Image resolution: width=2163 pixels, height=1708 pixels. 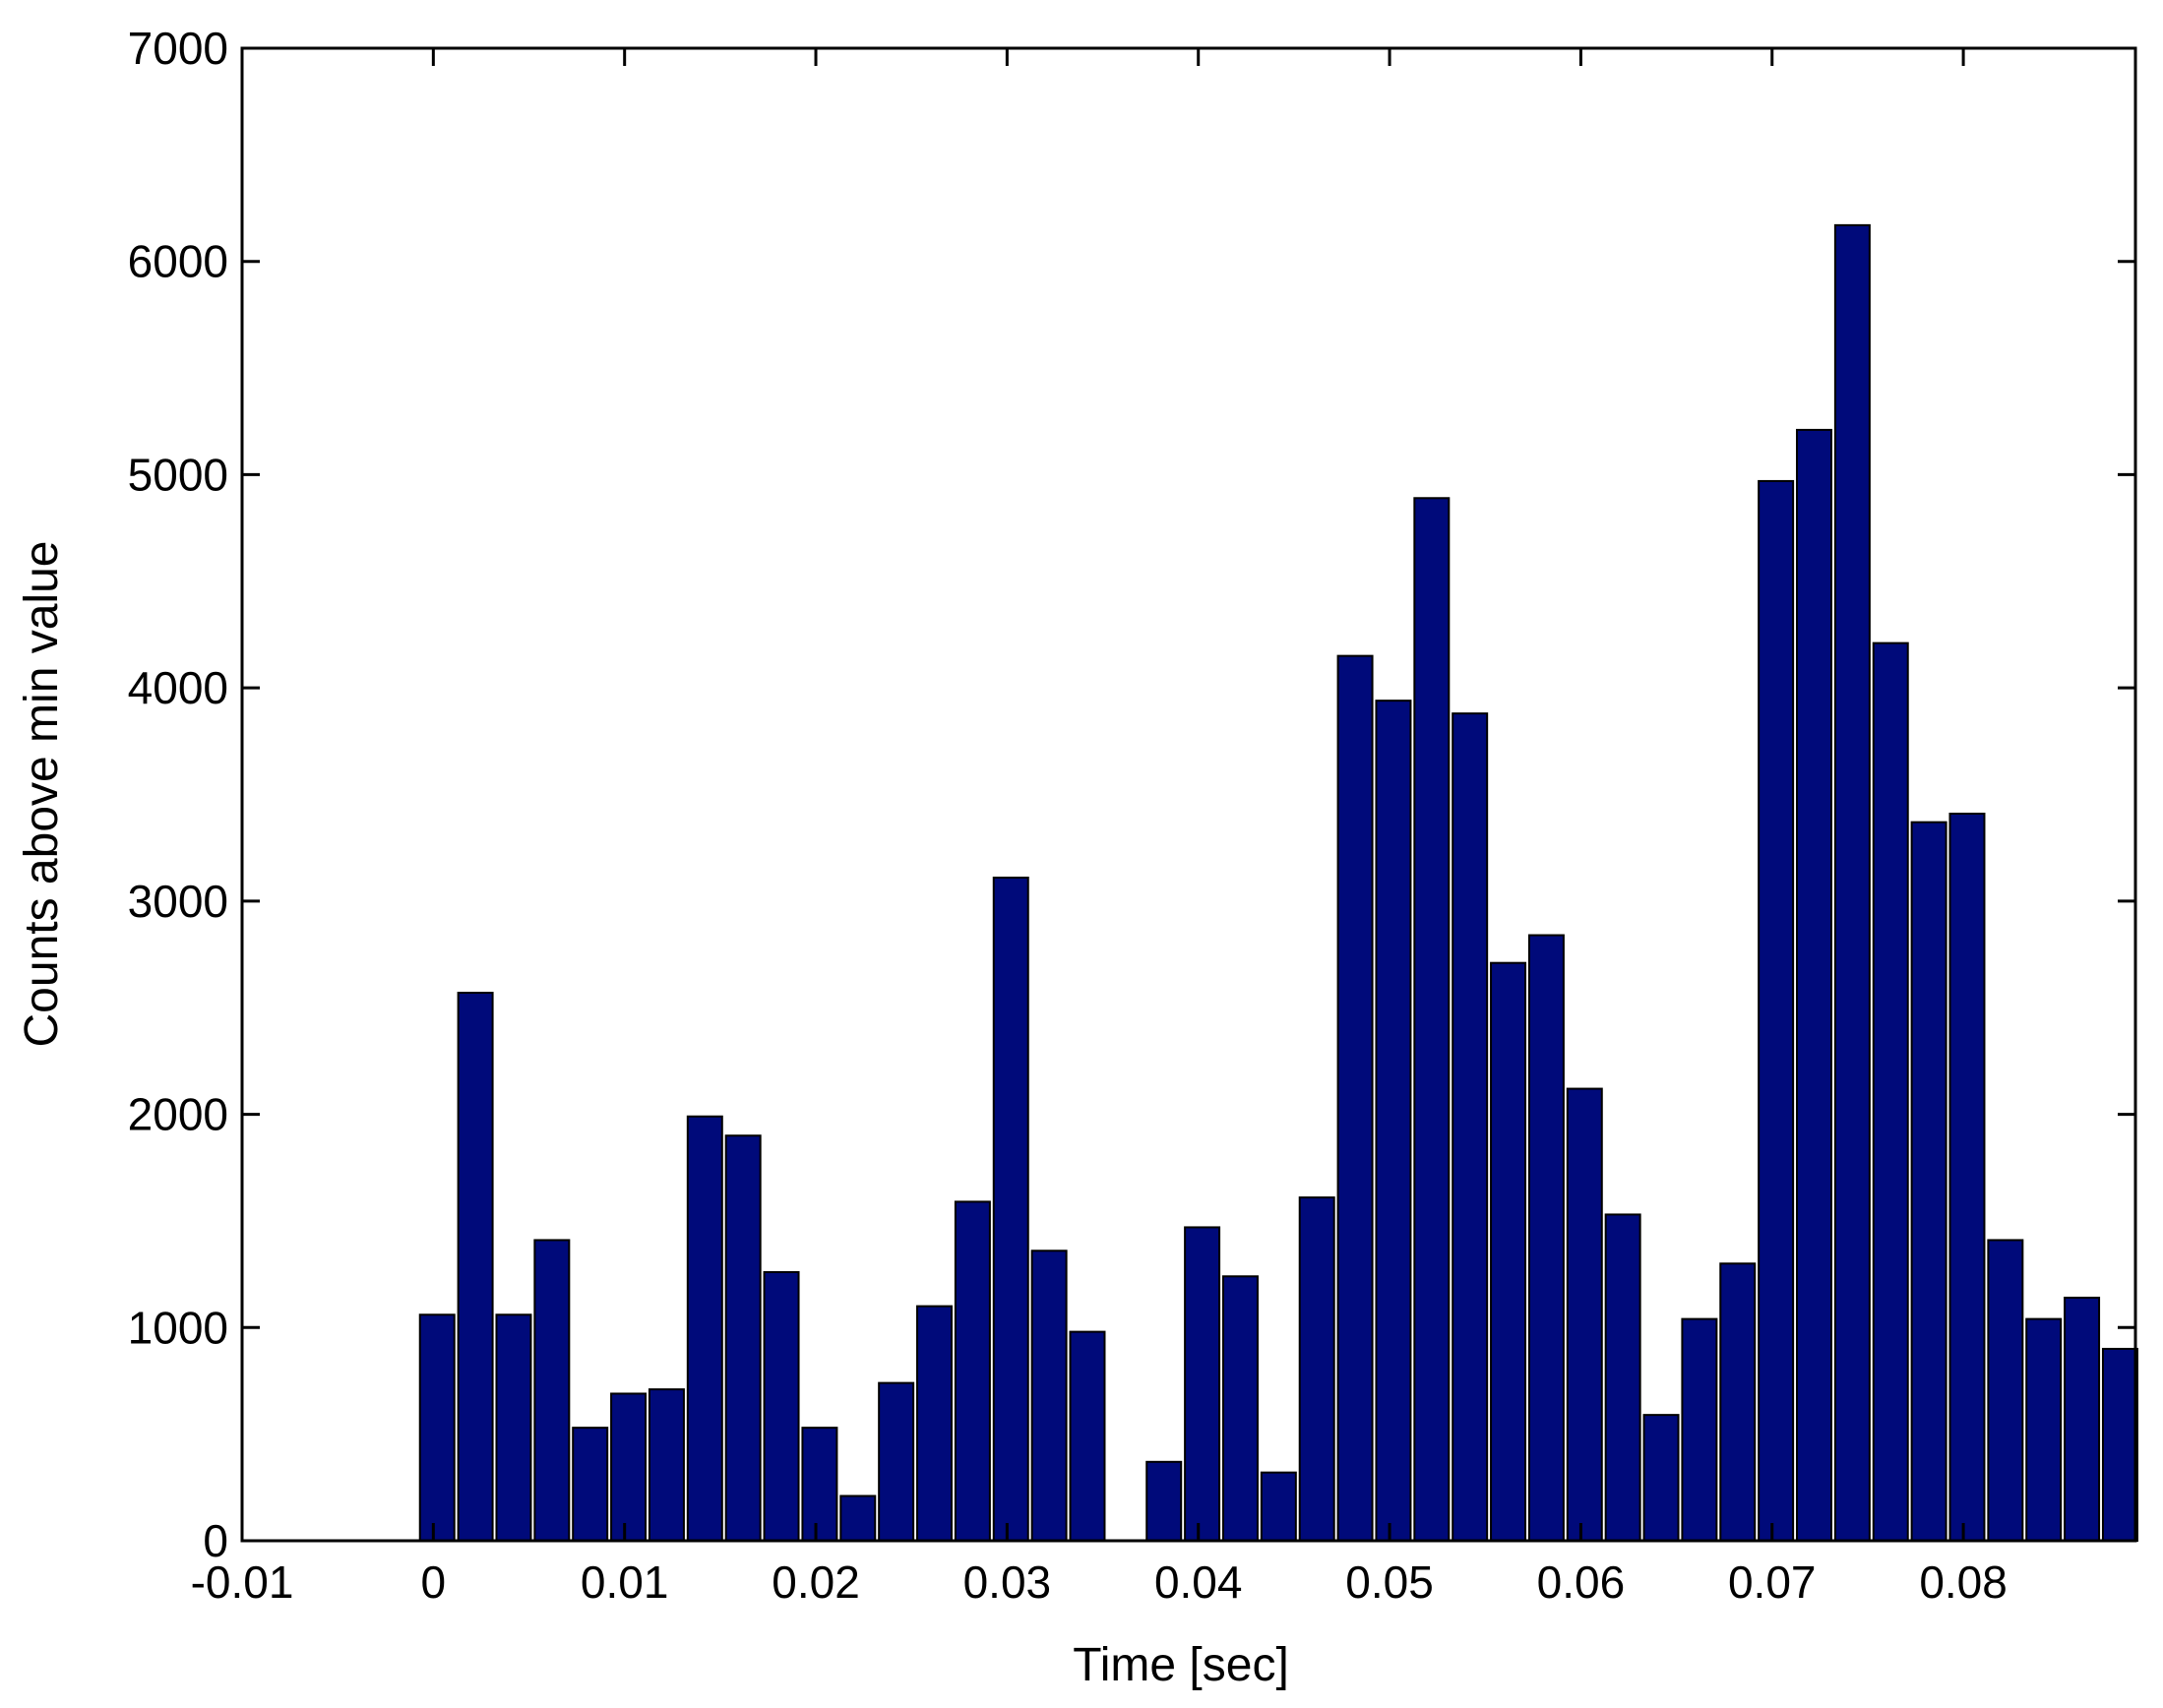 I want to click on y-tick-label: 4000, so click(x=178, y=687).